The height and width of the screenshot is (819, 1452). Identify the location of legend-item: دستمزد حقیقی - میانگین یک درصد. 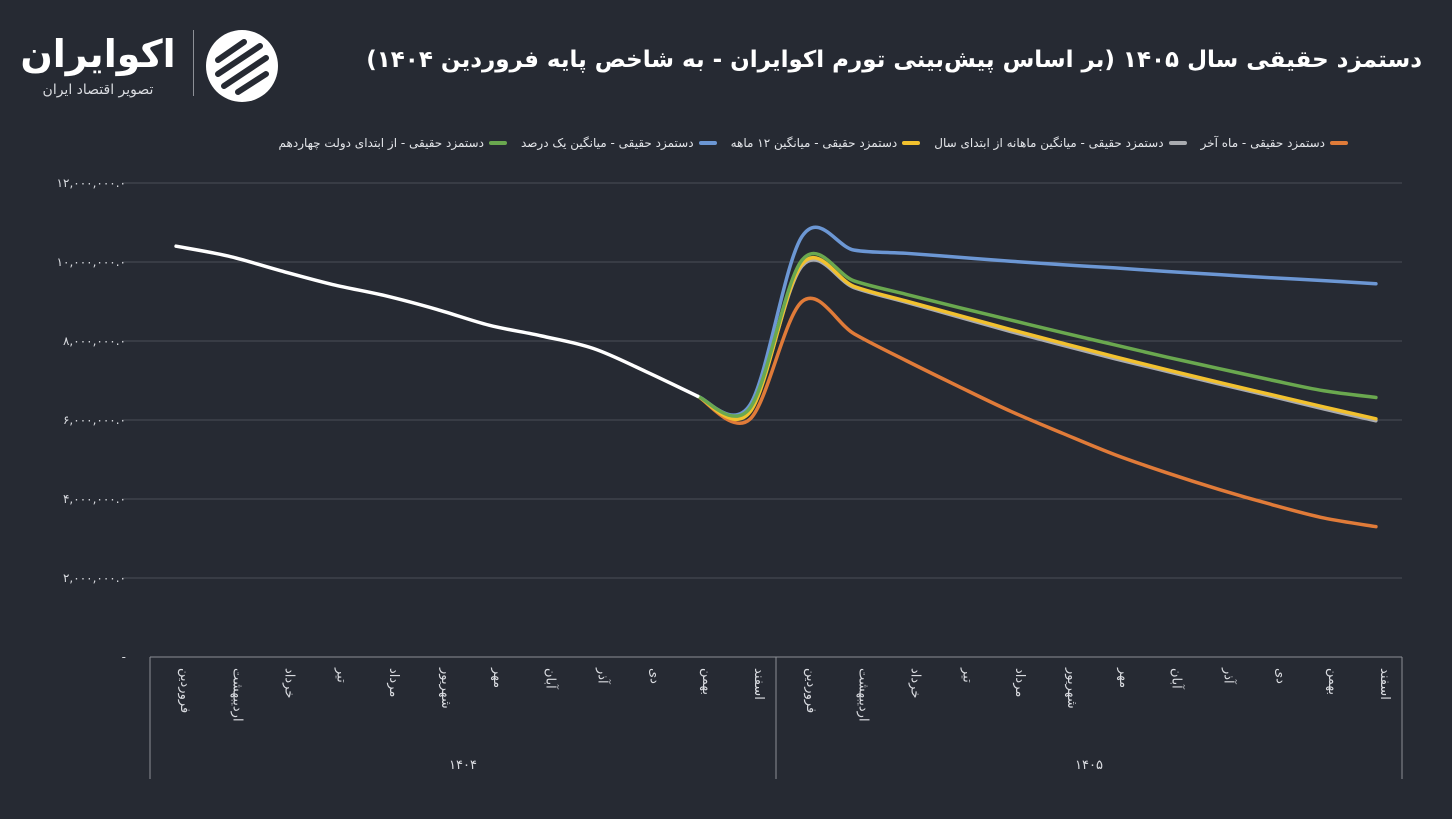
(619, 143).